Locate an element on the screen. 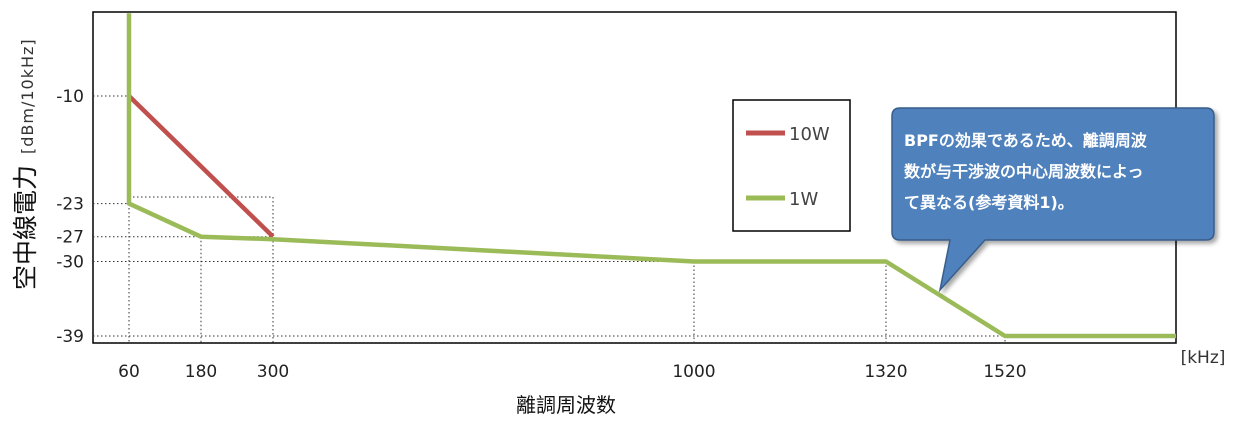 This screenshot has width=1243, height=421. callout-line-1: BPFの効果であるため、離調周波 is located at coordinates (1026, 140).